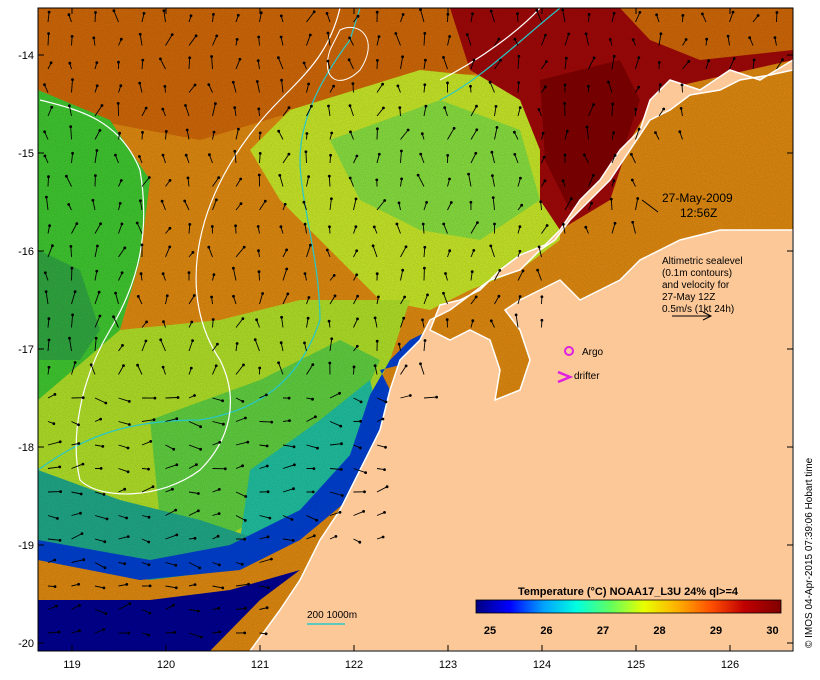  What do you see at coordinates (587, 376) in the screenshot?
I see `drifter-label: drifter` at bounding box center [587, 376].